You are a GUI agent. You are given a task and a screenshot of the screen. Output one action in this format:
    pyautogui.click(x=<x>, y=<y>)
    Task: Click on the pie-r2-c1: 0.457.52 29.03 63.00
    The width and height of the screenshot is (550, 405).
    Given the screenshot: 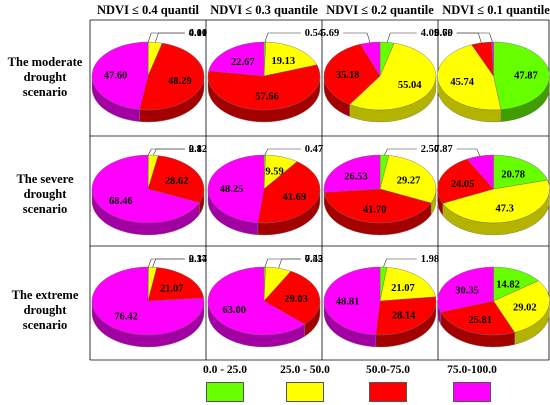 What is the action you would take?
    pyautogui.click(x=265, y=301)
    